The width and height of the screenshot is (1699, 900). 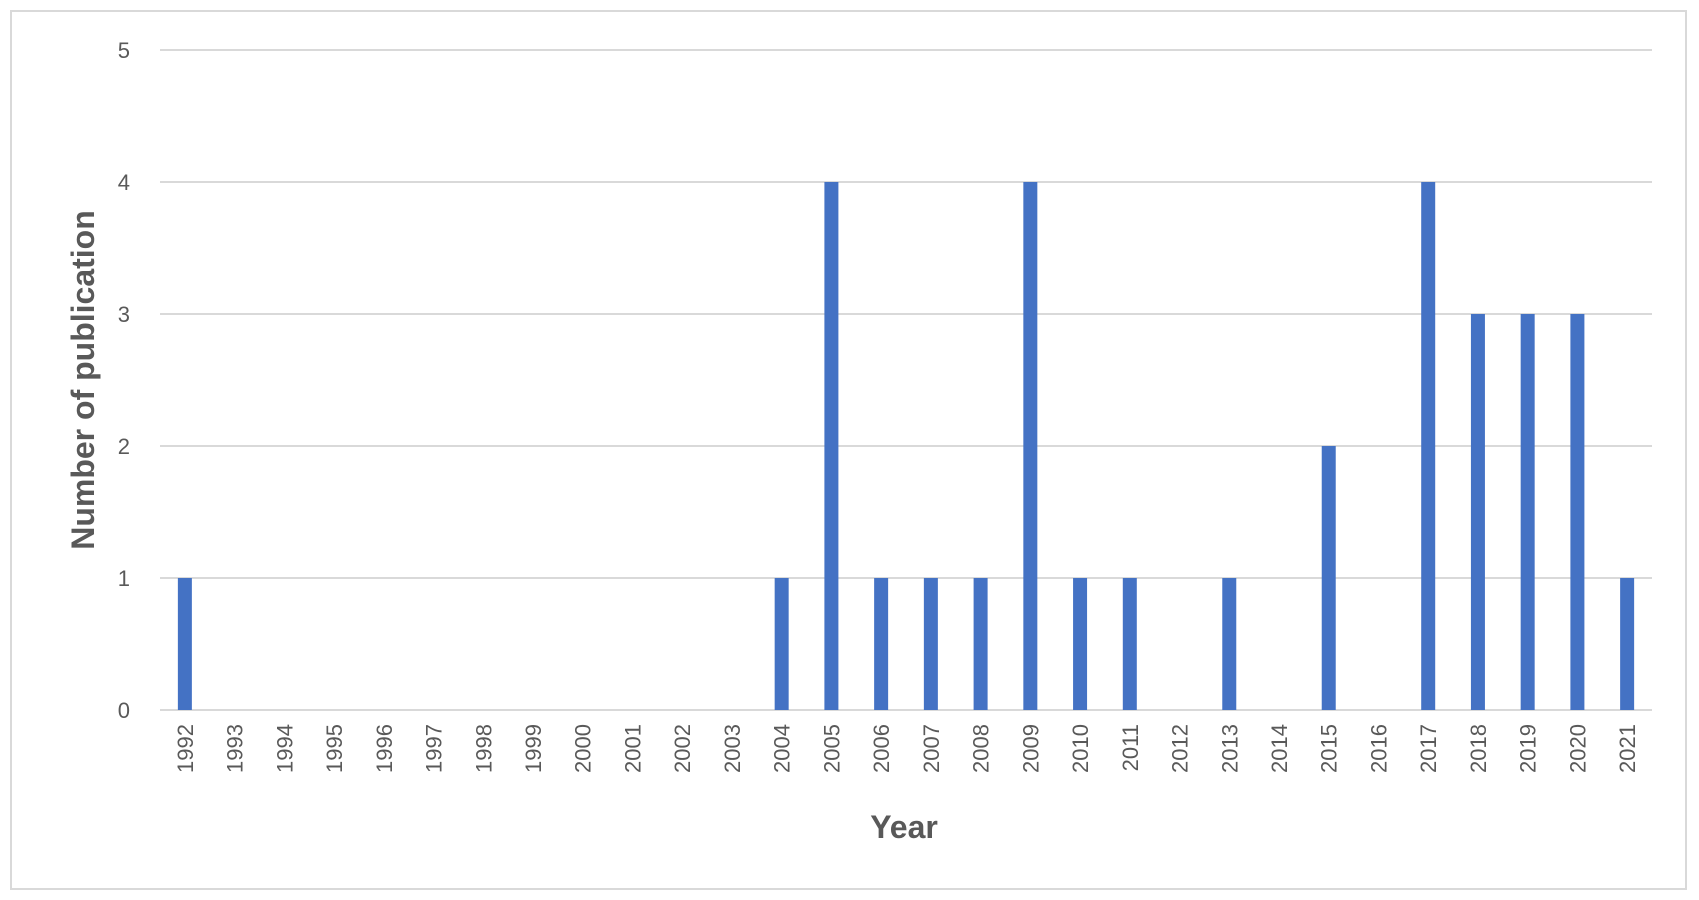 I want to click on x-tick-label: 2003, so click(x=732, y=748).